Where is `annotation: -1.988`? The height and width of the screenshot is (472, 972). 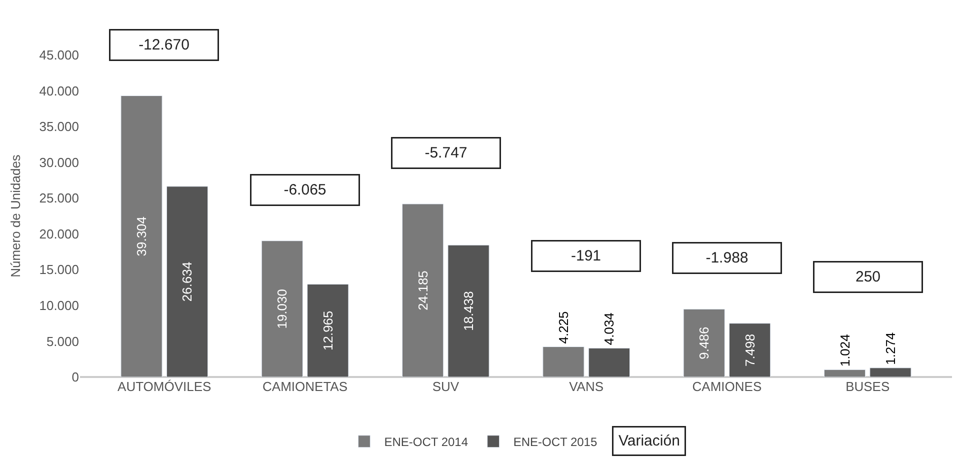
annotation: -1.988 is located at coordinates (727, 258).